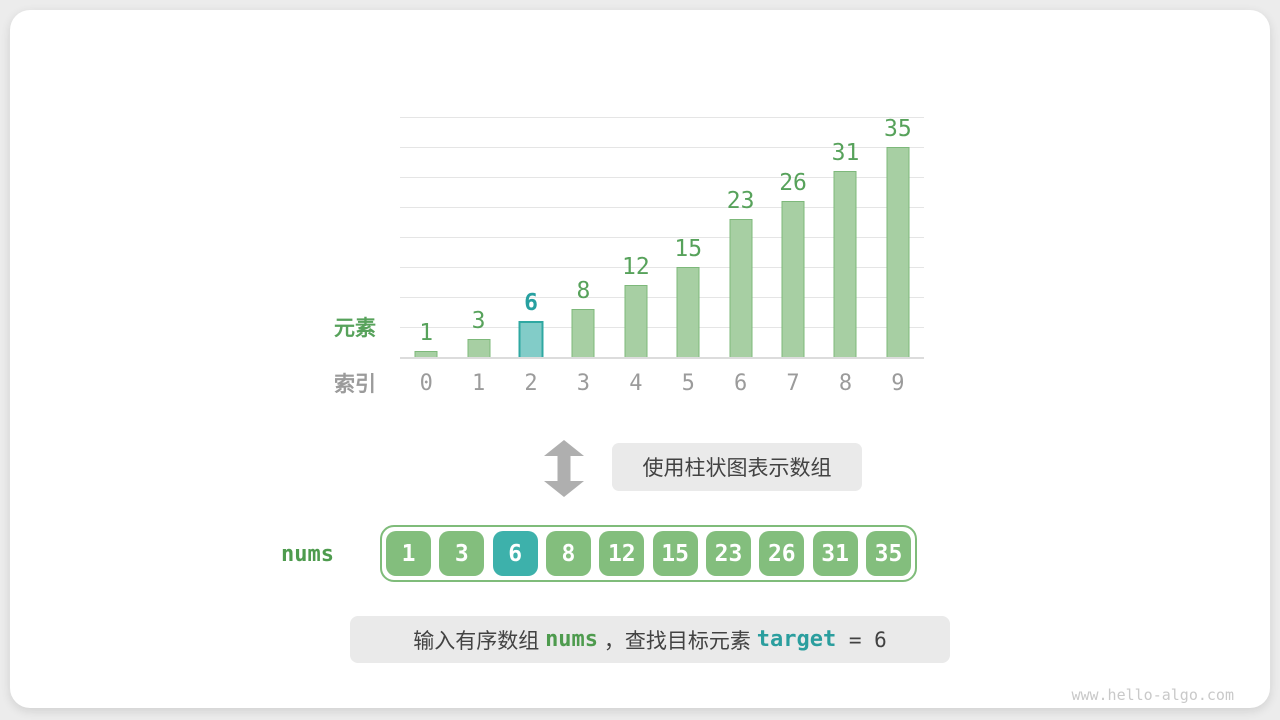  What do you see at coordinates (688, 249) in the screenshot?
I see `bar-value-label: 15` at bounding box center [688, 249].